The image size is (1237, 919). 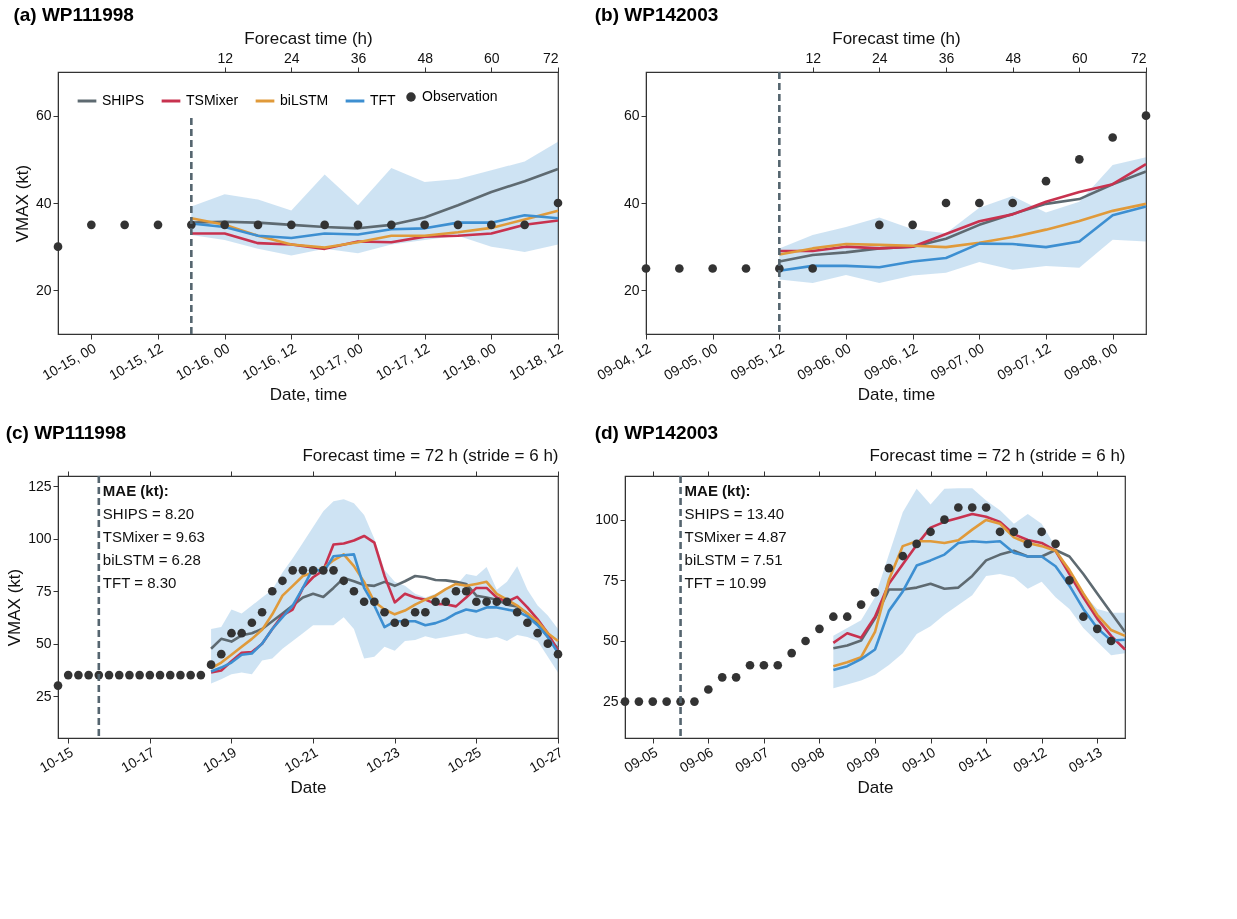 I want to click on legend-label: biLSTM, so click(x=304, y=100).